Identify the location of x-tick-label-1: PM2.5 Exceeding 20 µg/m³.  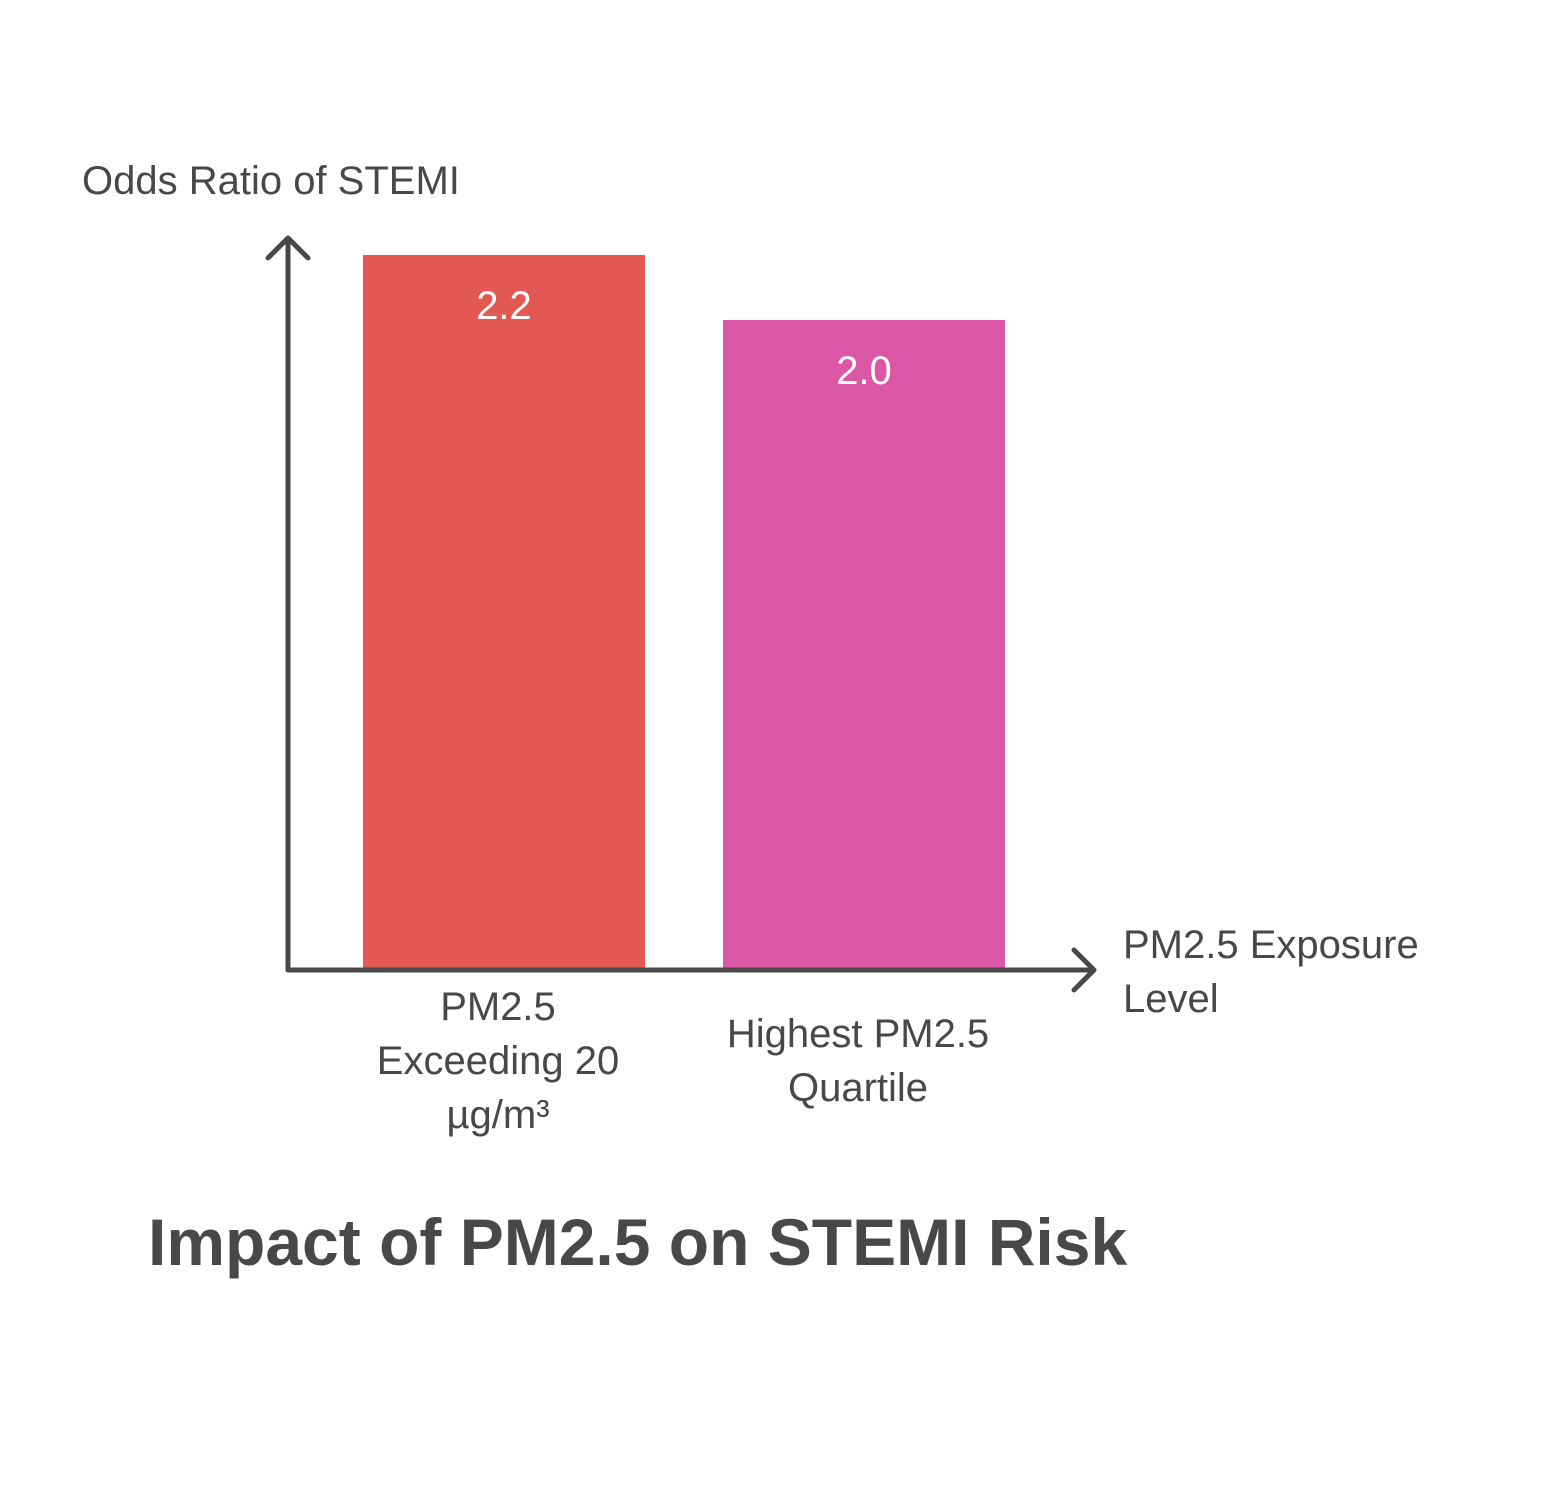
(498, 1061).